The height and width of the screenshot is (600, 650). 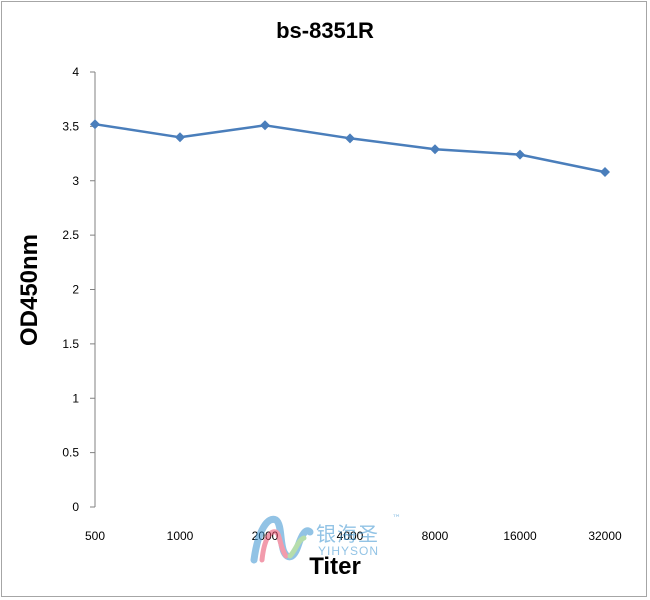 I want to click on watermark-english-text: YIHYSON, so click(x=349, y=551).